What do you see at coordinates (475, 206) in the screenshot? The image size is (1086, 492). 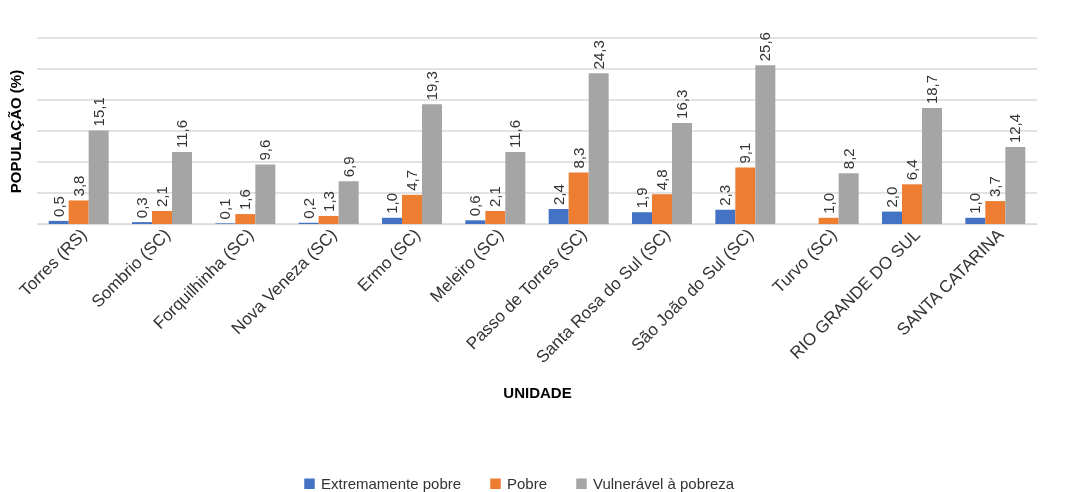 I see `data-label: 0,6` at bounding box center [475, 206].